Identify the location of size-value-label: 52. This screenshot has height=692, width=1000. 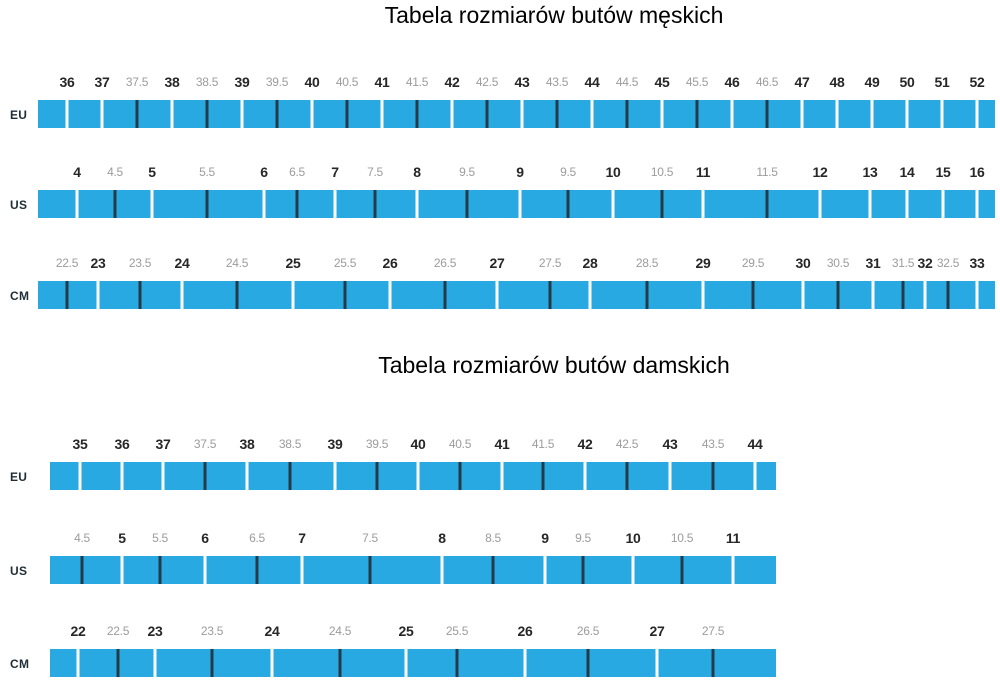
(977, 82).